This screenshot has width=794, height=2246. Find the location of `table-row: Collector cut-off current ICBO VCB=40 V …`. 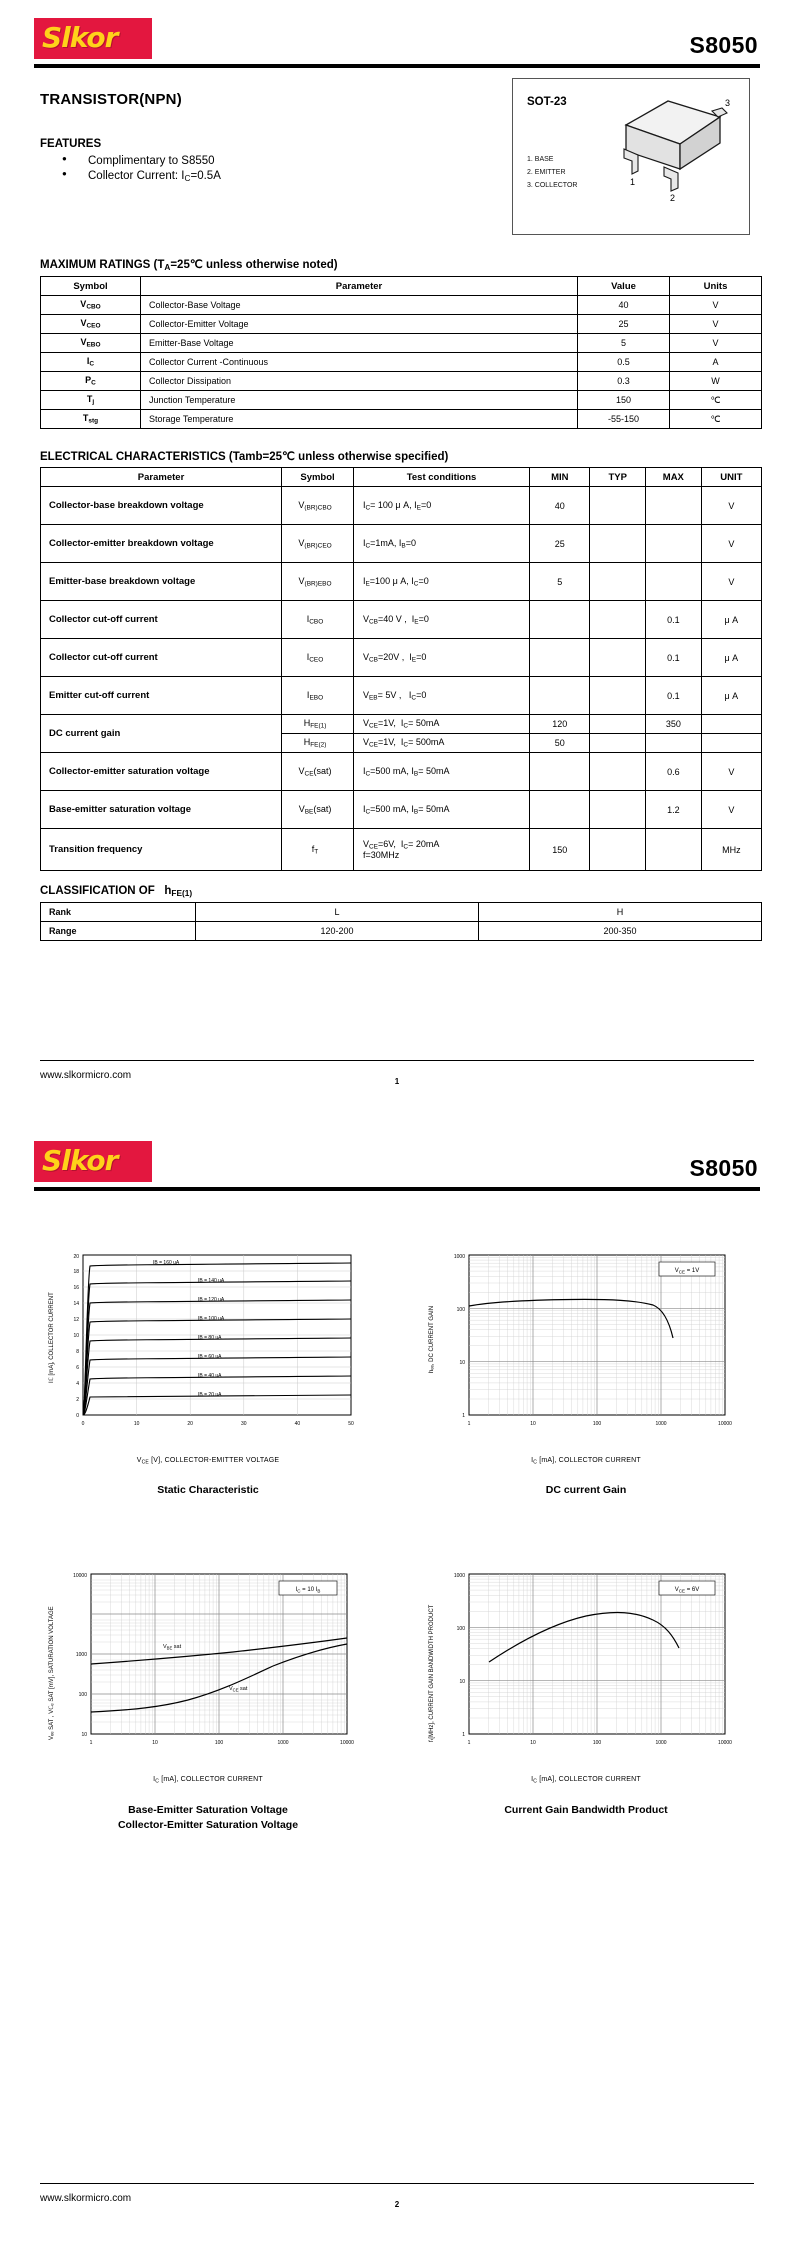

table-row: Collector cut-off current ICBO VCB=40 V … is located at coordinates (401, 620).